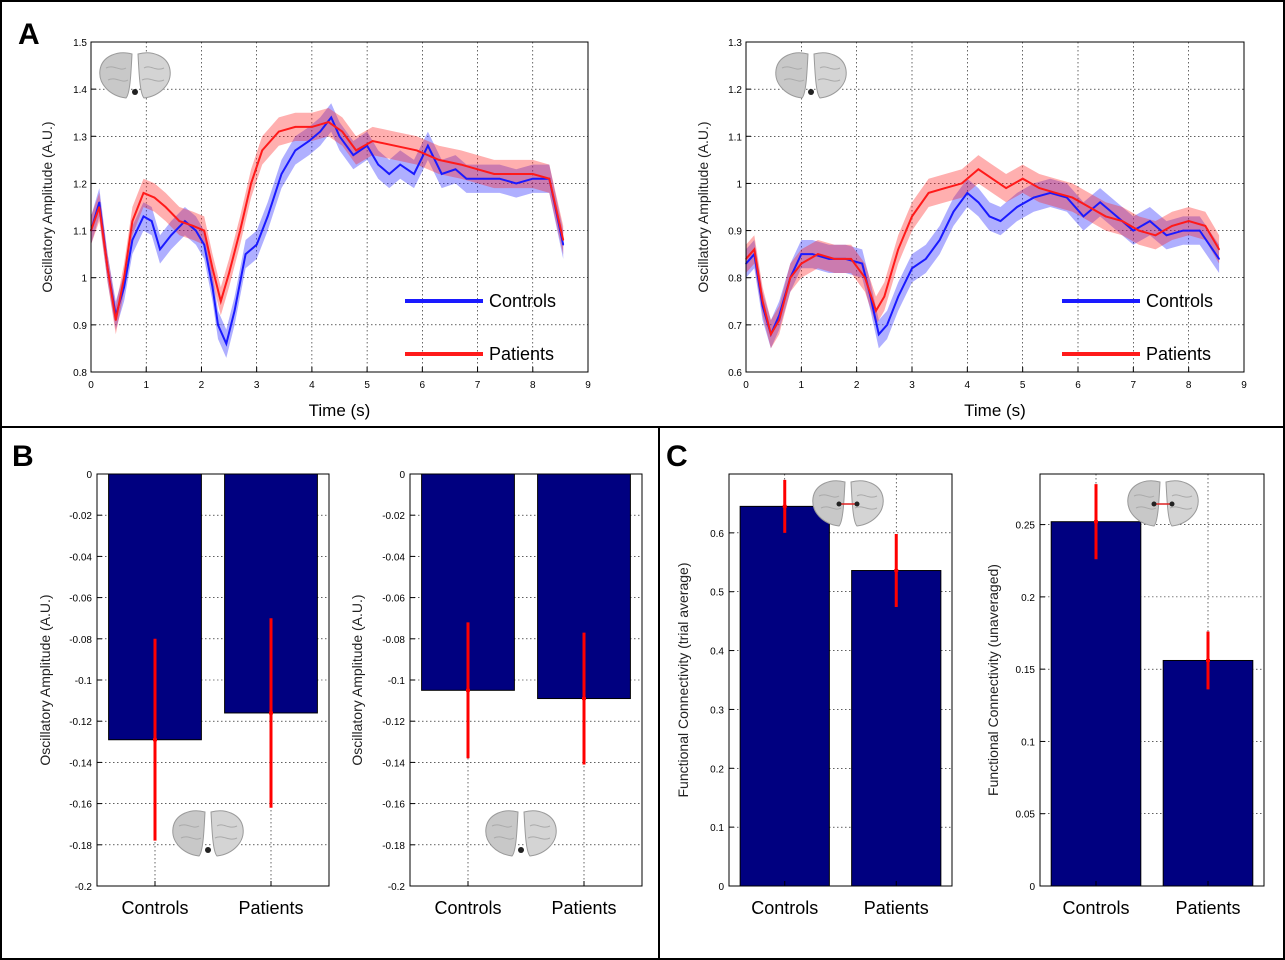  I want to click on bar-patients, so click(1208, 773).